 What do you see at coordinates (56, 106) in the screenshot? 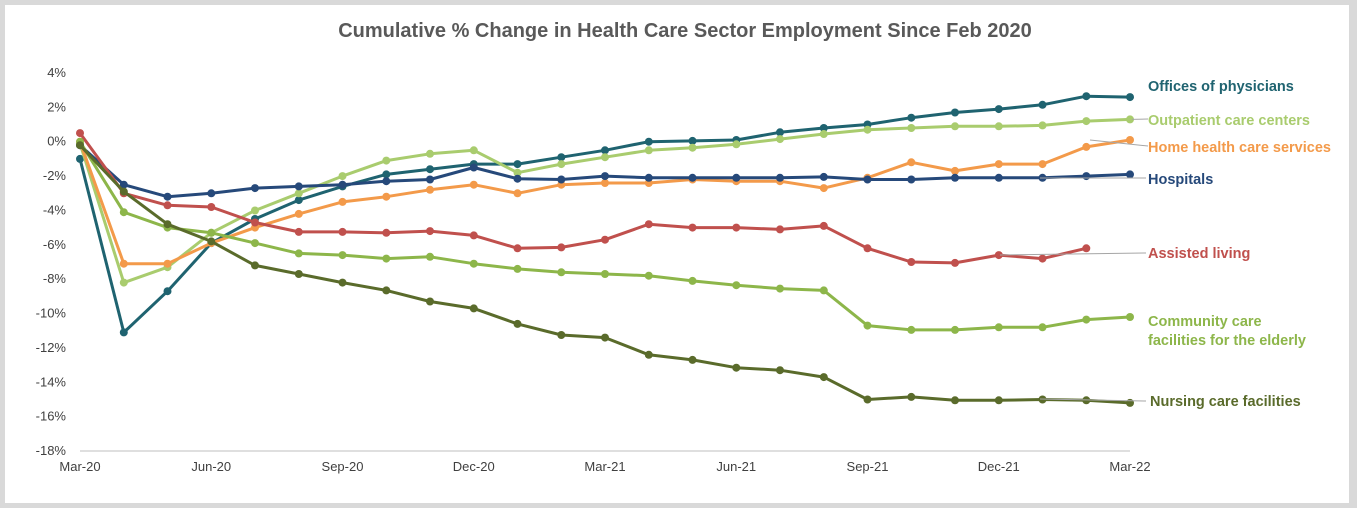
I see `y-tick-label: 2%` at bounding box center [56, 106].